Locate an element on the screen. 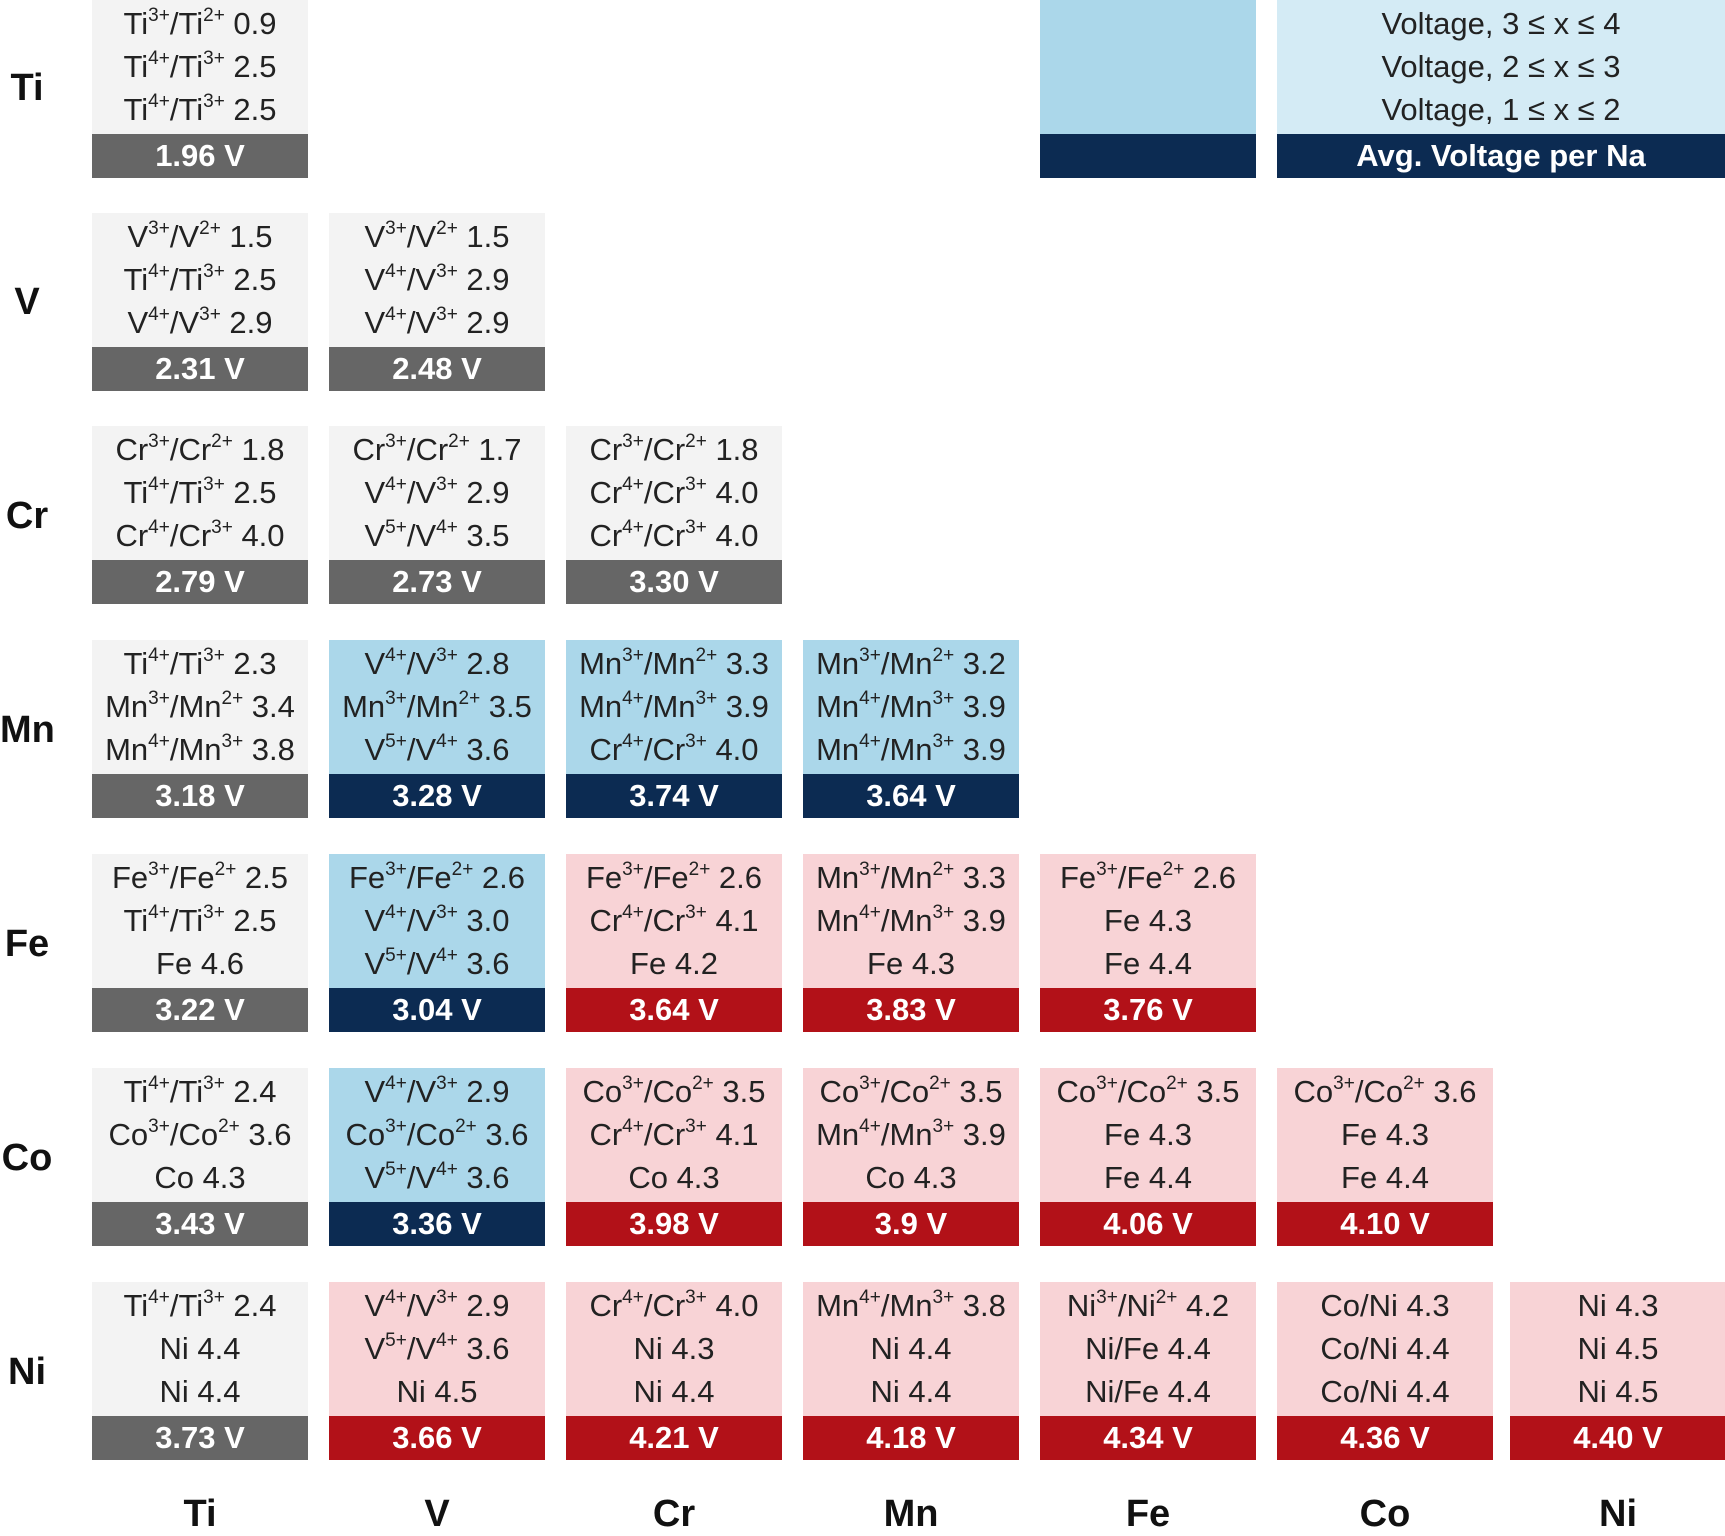  cell-v-v: V3+/V2+ 1.5 V4+/V3+ 2.9 V4+/V3+ 2.9 2.48 V is located at coordinates (437, 302).